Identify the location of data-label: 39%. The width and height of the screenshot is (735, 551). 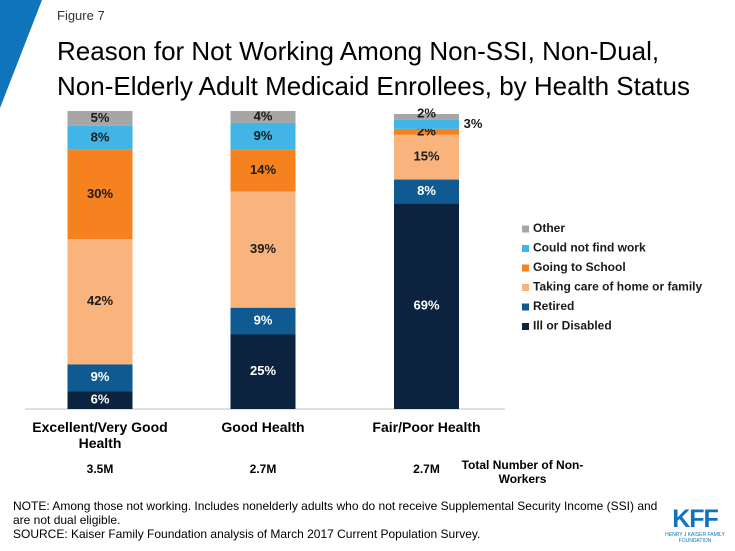
(263, 248).